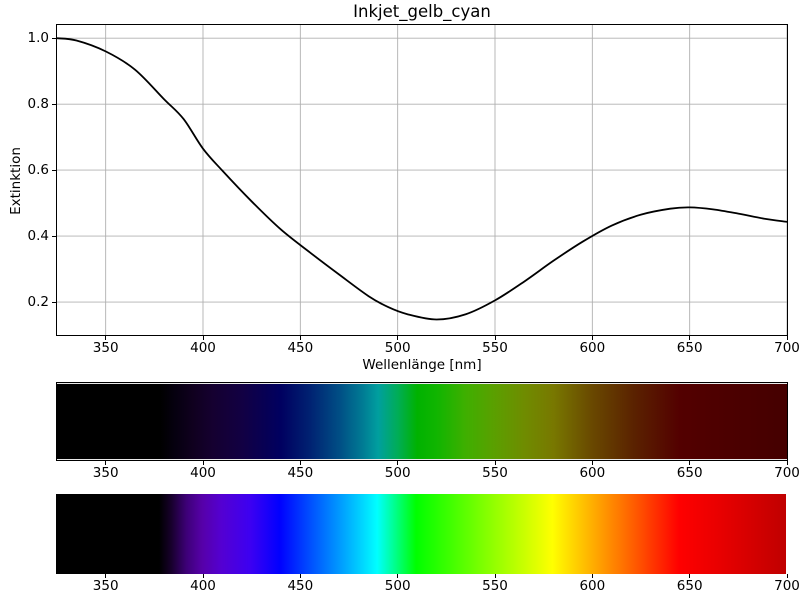 This screenshot has width=800, height=600. What do you see at coordinates (300, 348) in the screenshot?
I see `x-tick-label: 450` at bounding box center [300, 348].